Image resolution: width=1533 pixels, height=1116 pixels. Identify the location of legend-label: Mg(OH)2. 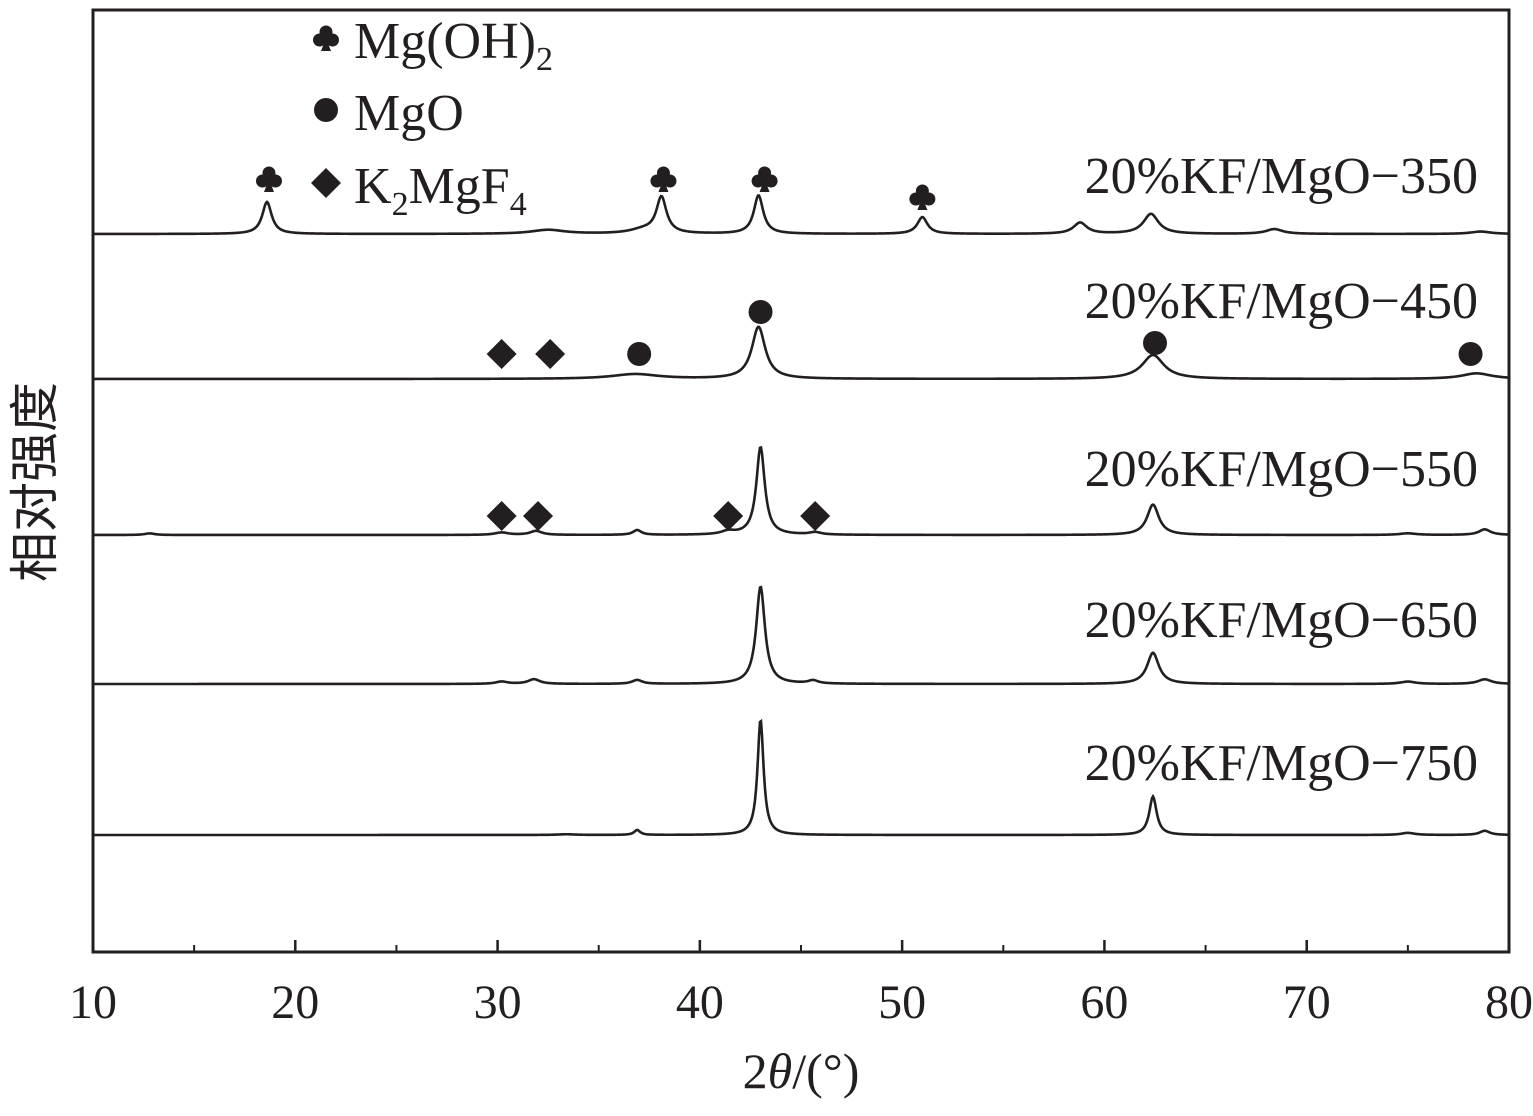
(453, 45).